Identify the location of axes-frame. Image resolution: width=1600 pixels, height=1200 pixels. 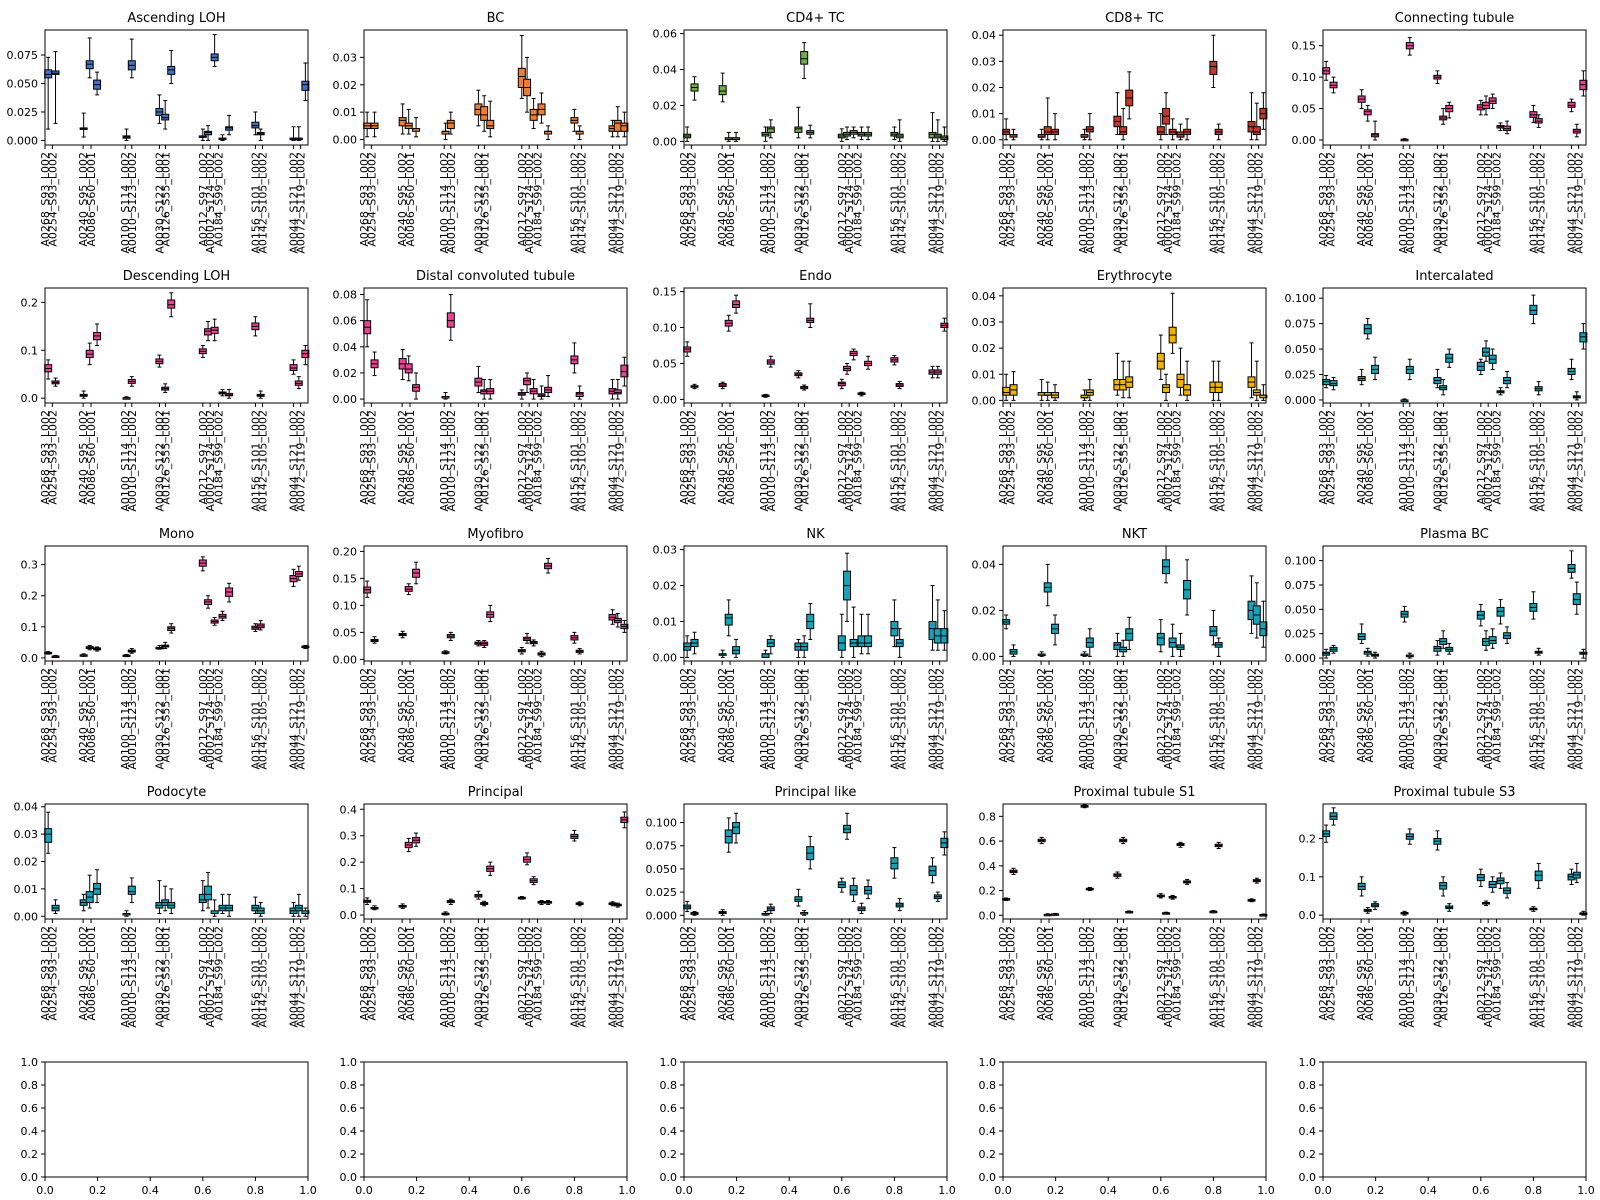
(1454, 345).